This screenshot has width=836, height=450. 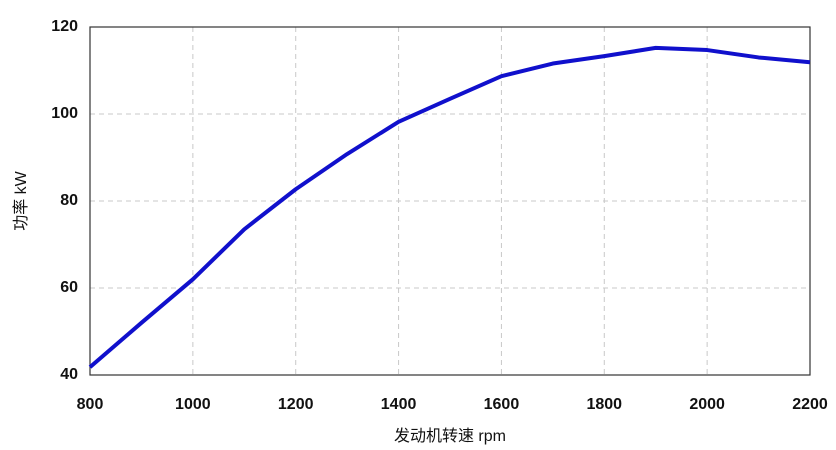 I want to click on y-tick-label: 80, so click(x=69, y=200).